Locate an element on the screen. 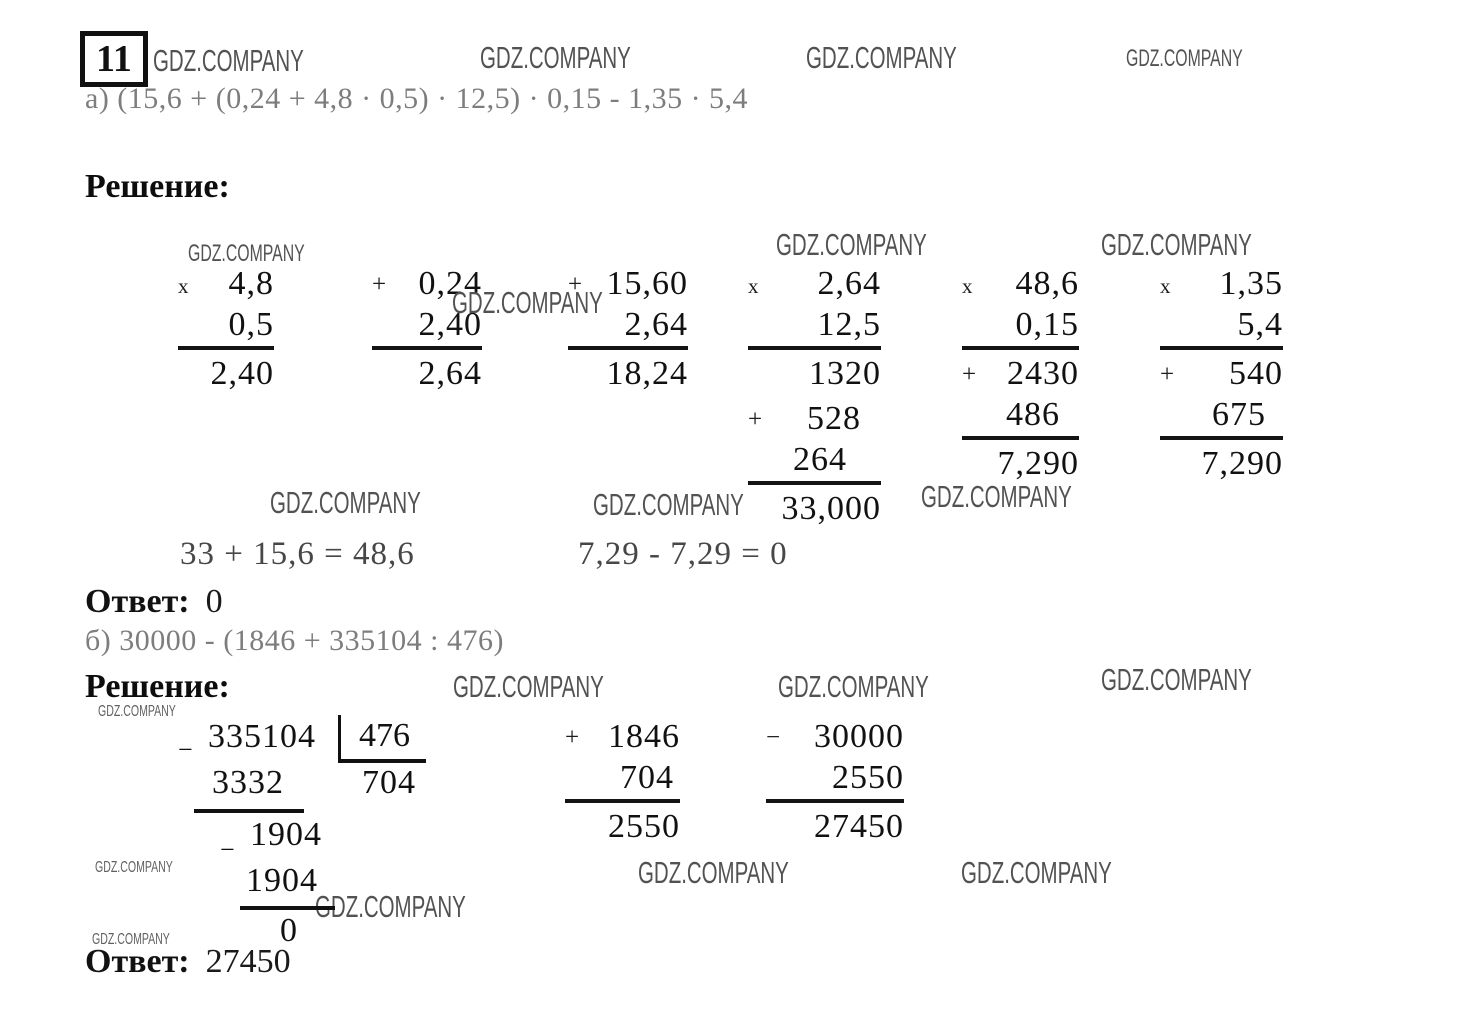 The image size is (1460, 1022). work-row: 264 is located at coordinates (814, 462).